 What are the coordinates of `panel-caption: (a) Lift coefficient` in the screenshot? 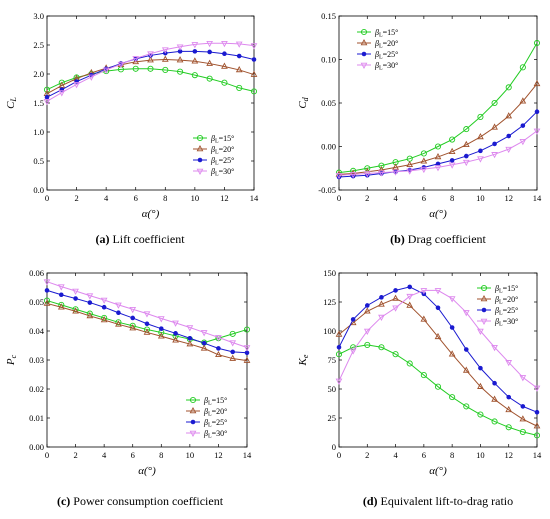 It's located at (140, 239).